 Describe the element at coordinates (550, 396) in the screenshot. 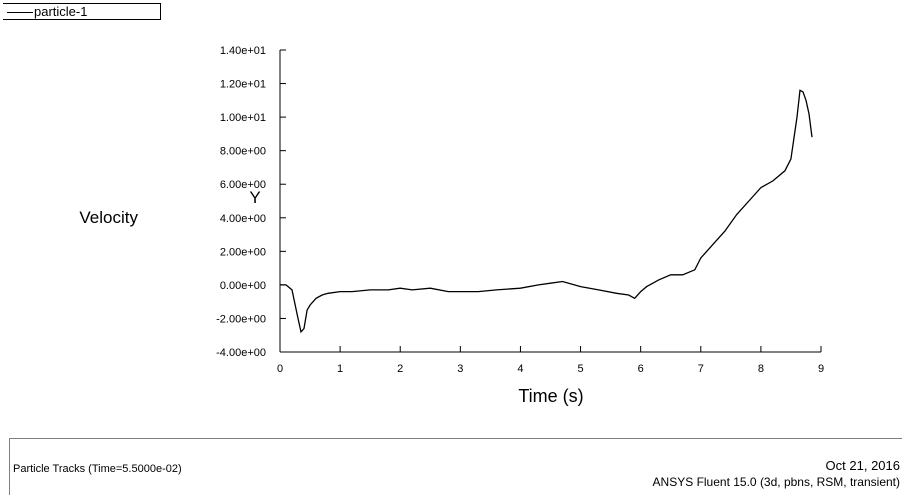

I see `x-axis-label: Time (s)` at that location.